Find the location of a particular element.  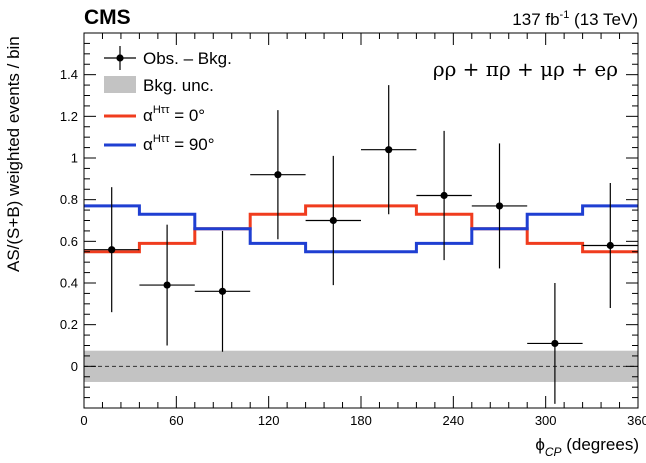

x-tick-label: 180 is located at coordinates (361, 420).